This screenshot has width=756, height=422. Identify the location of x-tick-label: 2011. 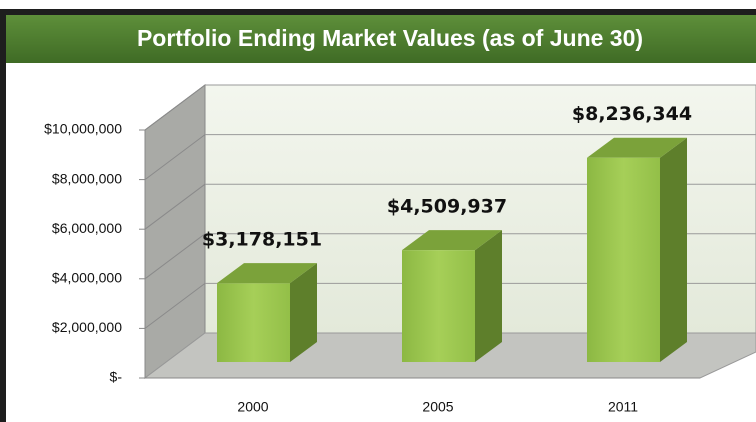
(623, 407).